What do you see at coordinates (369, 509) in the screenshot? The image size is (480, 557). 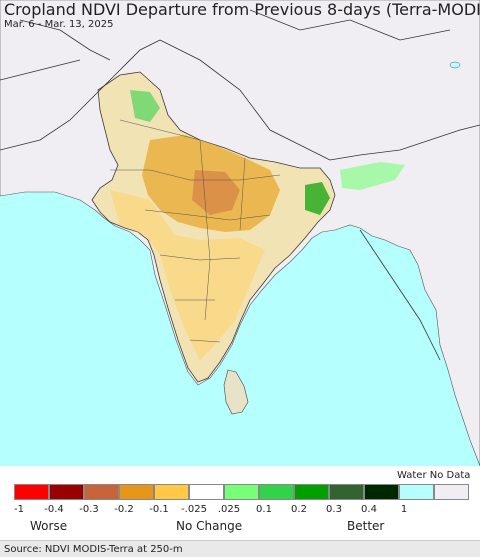 I see `legend-tick-10: 0.4` at bounding box center [369, 509].